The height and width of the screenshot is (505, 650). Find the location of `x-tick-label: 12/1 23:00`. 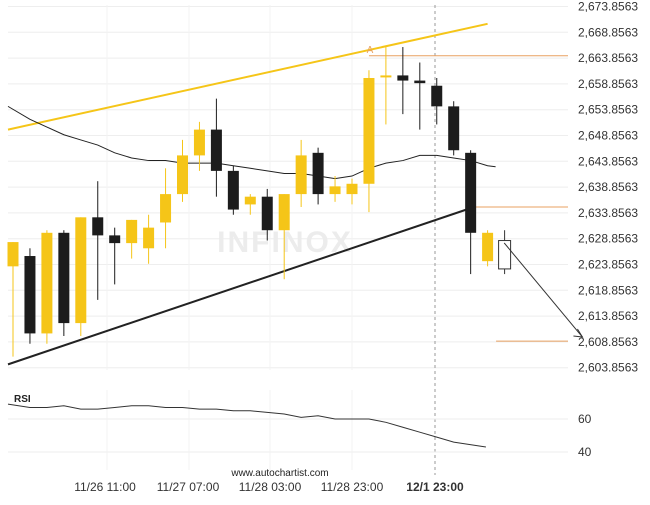

x-tick-label: 12/1 23:00 is located at coordinates (435, 487).